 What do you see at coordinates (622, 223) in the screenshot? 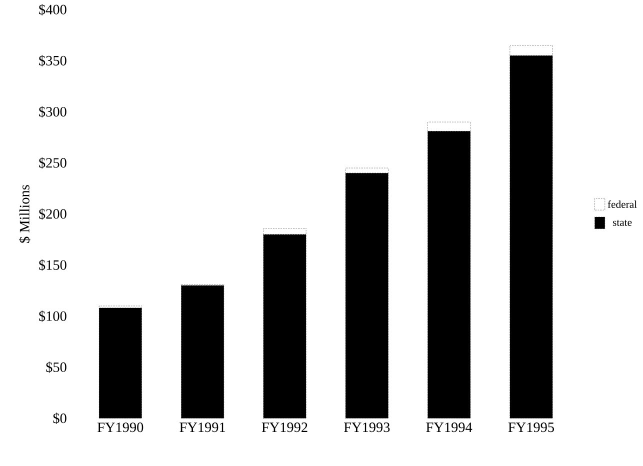
I see `legend-label: state` at bounding box center [622, 223].